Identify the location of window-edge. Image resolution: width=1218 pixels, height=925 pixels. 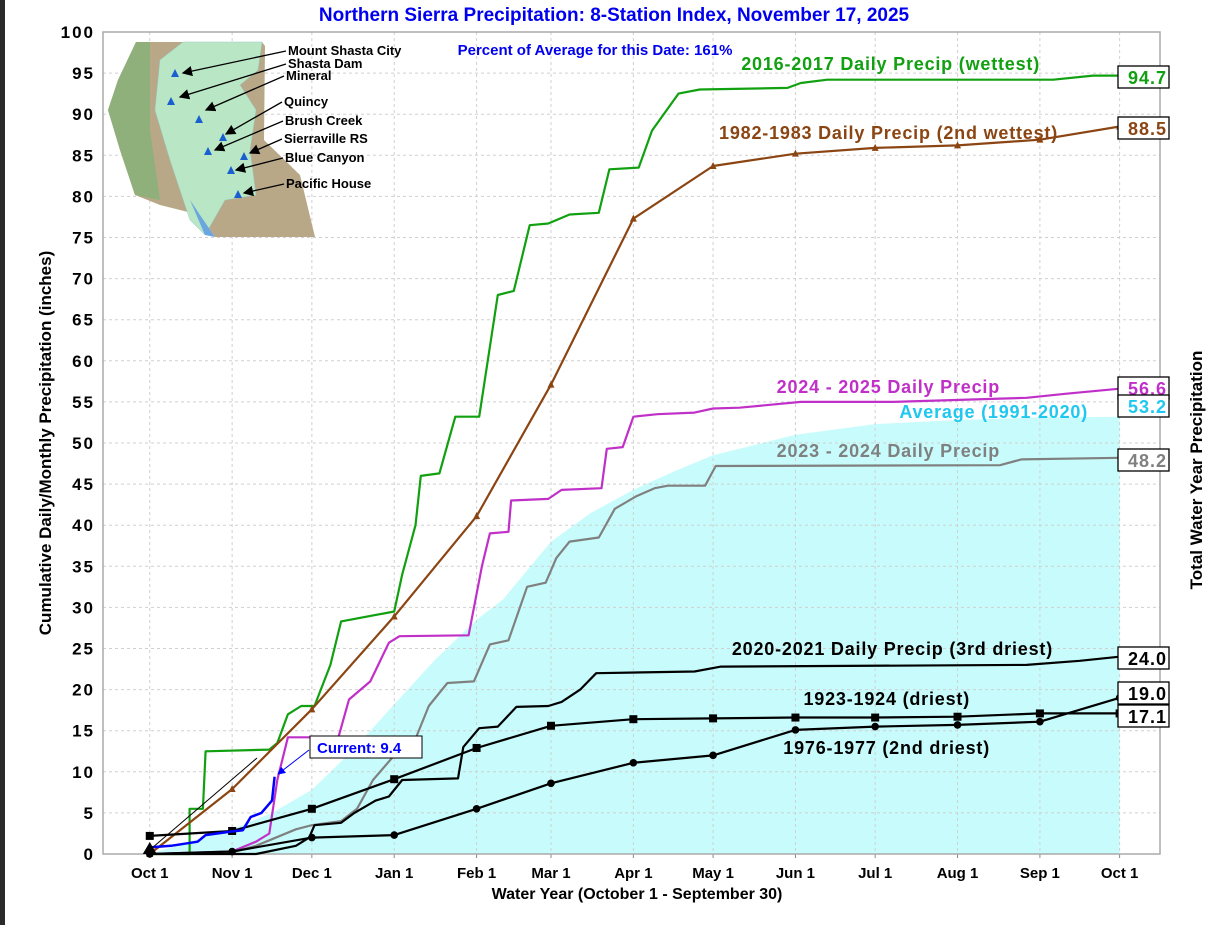
(2, 462).